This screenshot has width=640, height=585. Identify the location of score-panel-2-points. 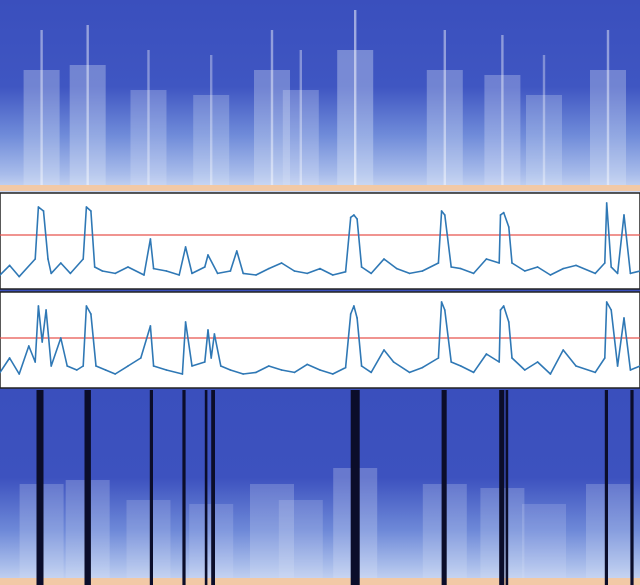
(320, 338).